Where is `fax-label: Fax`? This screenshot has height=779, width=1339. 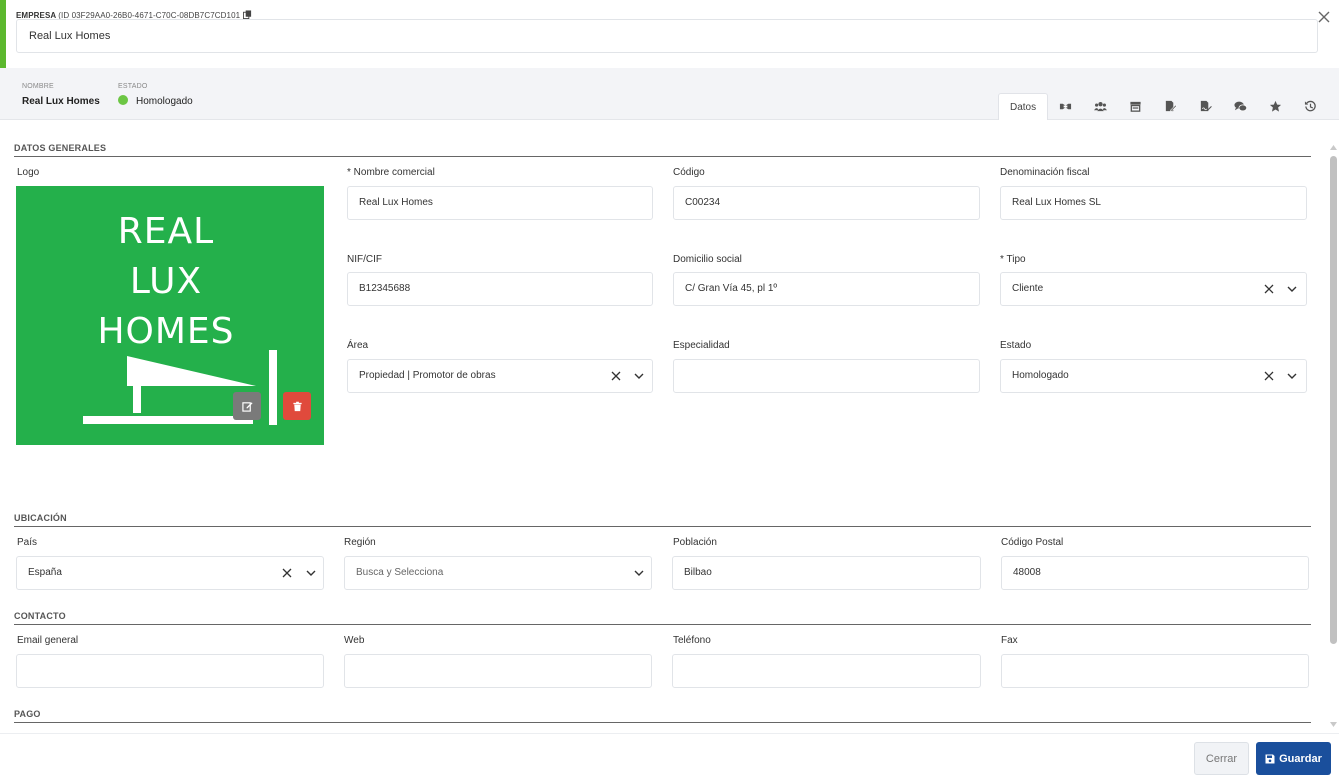
fax-label: Fax is located at coordinates (1009, 640).